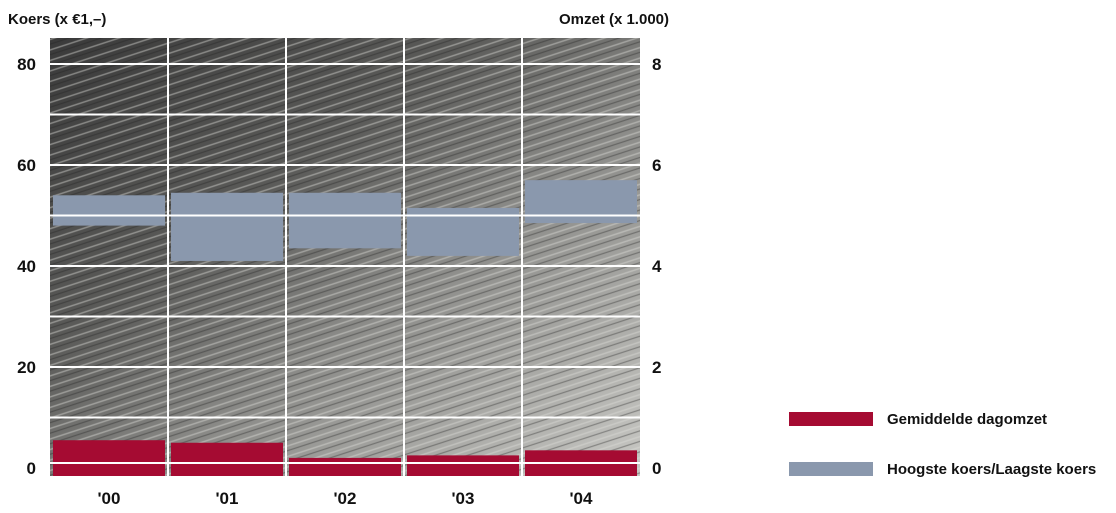 The width and height of the screenshot is (1116, 513). I want to click on legend-label-gemiddelde-dagomzet: Gemiddelde dagomzet, so click(967, 419).